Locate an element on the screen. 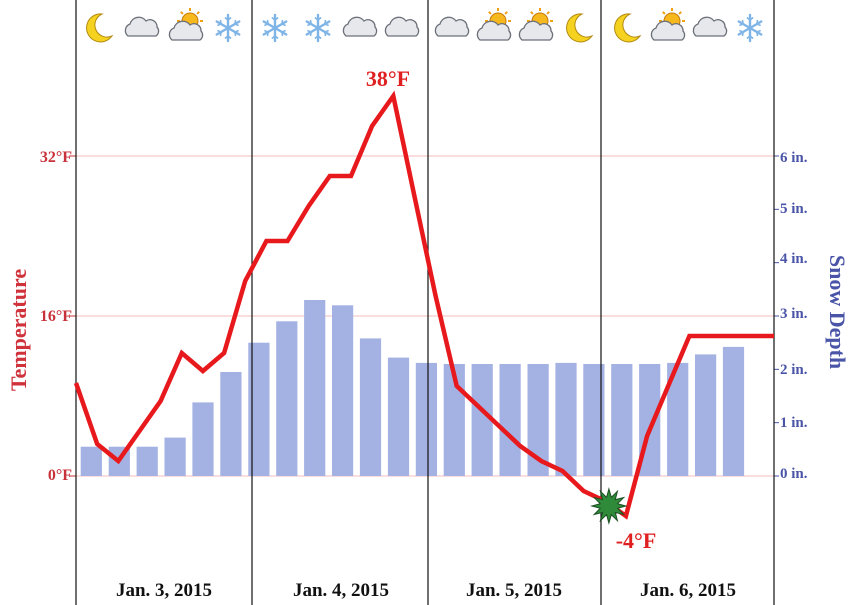  min-temp-marker is located at coordinates (609, 506).